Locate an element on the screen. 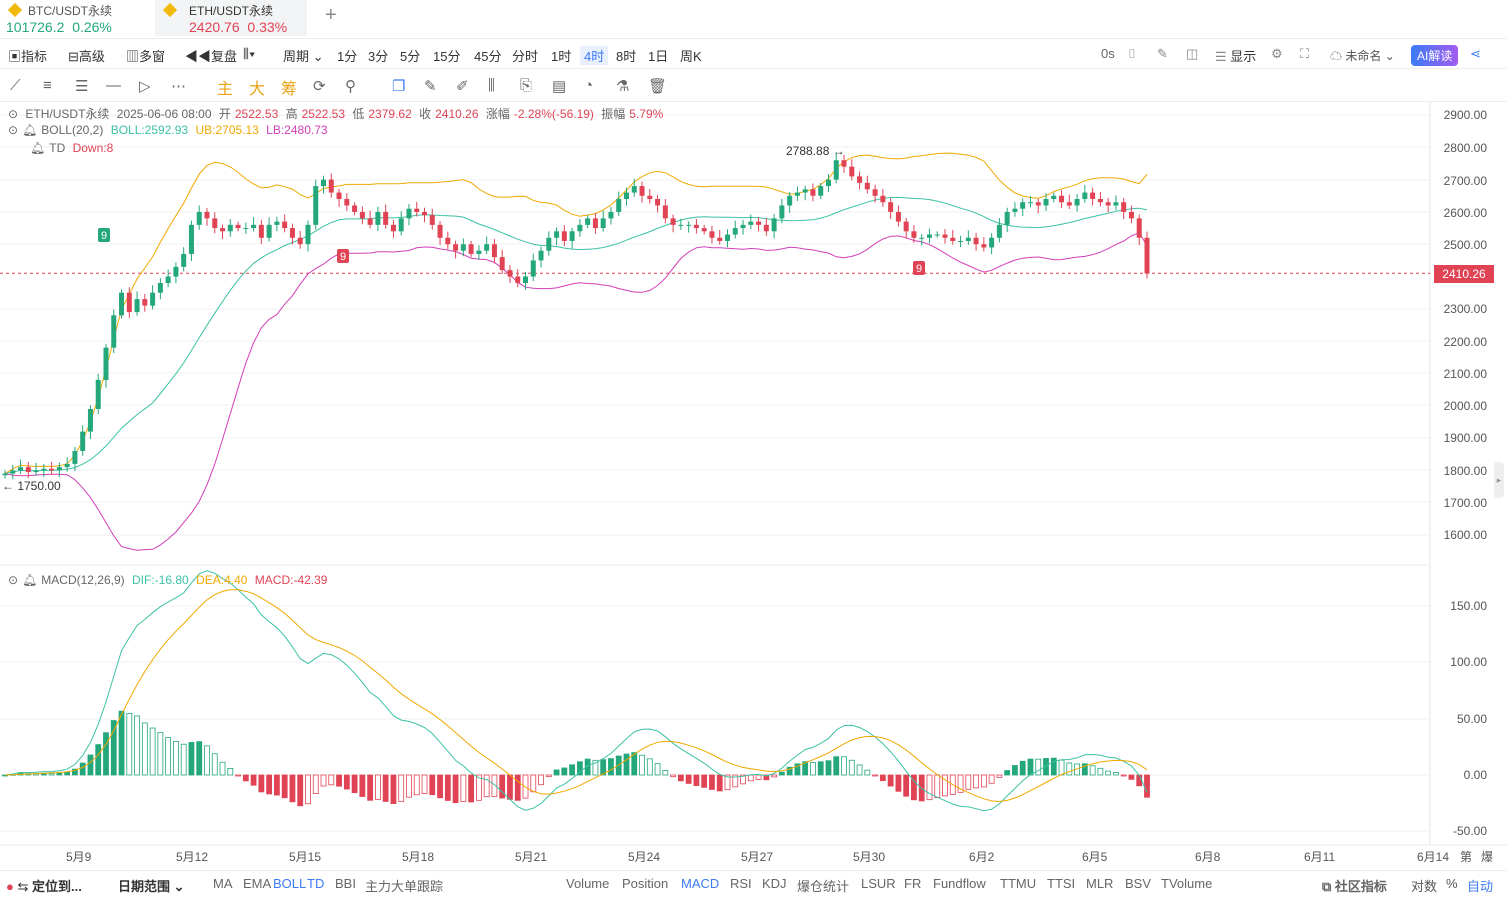 The width and height of the screenshot is (1507, 897). candles-icon: ⫼ is located at coordinates (491, 85).